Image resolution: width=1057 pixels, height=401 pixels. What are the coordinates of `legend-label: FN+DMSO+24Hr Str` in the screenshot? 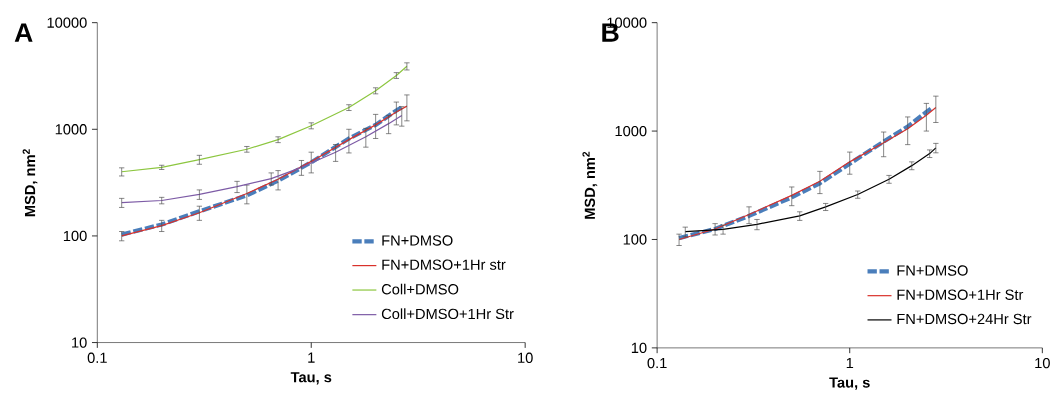 It's located at (964, 319).